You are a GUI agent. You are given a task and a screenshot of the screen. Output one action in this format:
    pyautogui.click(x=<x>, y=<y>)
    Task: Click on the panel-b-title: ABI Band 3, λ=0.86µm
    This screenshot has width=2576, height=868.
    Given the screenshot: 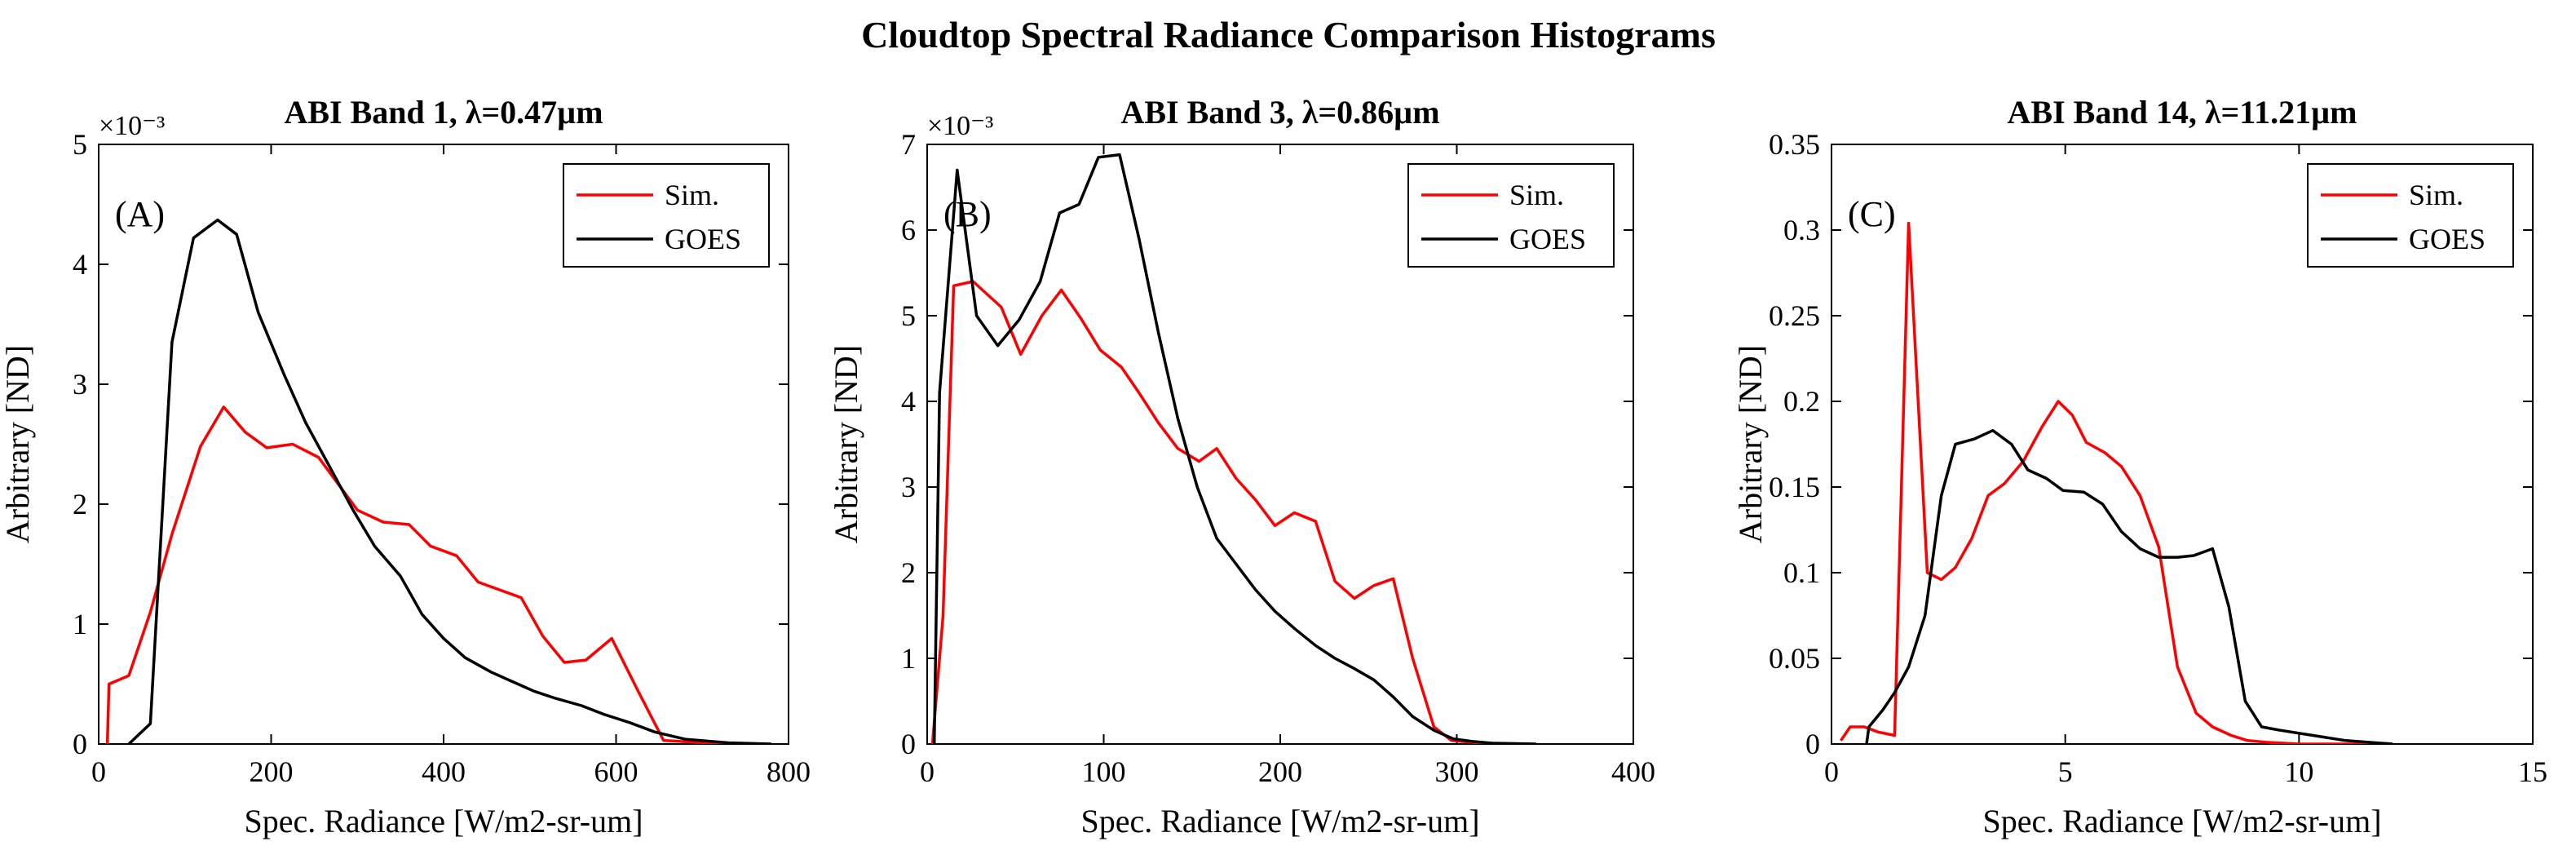 What is the action you would take?
    pyautogui.click(x=1279, y=112)
    